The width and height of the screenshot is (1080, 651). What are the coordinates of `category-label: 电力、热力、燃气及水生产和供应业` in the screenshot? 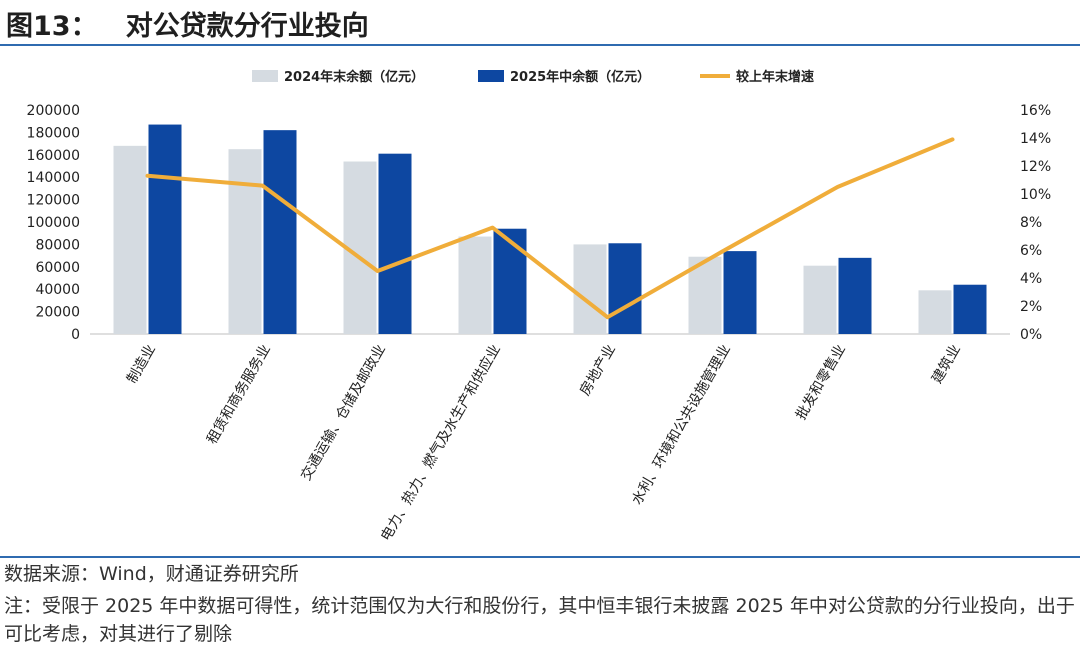 It's located at (440, 443).